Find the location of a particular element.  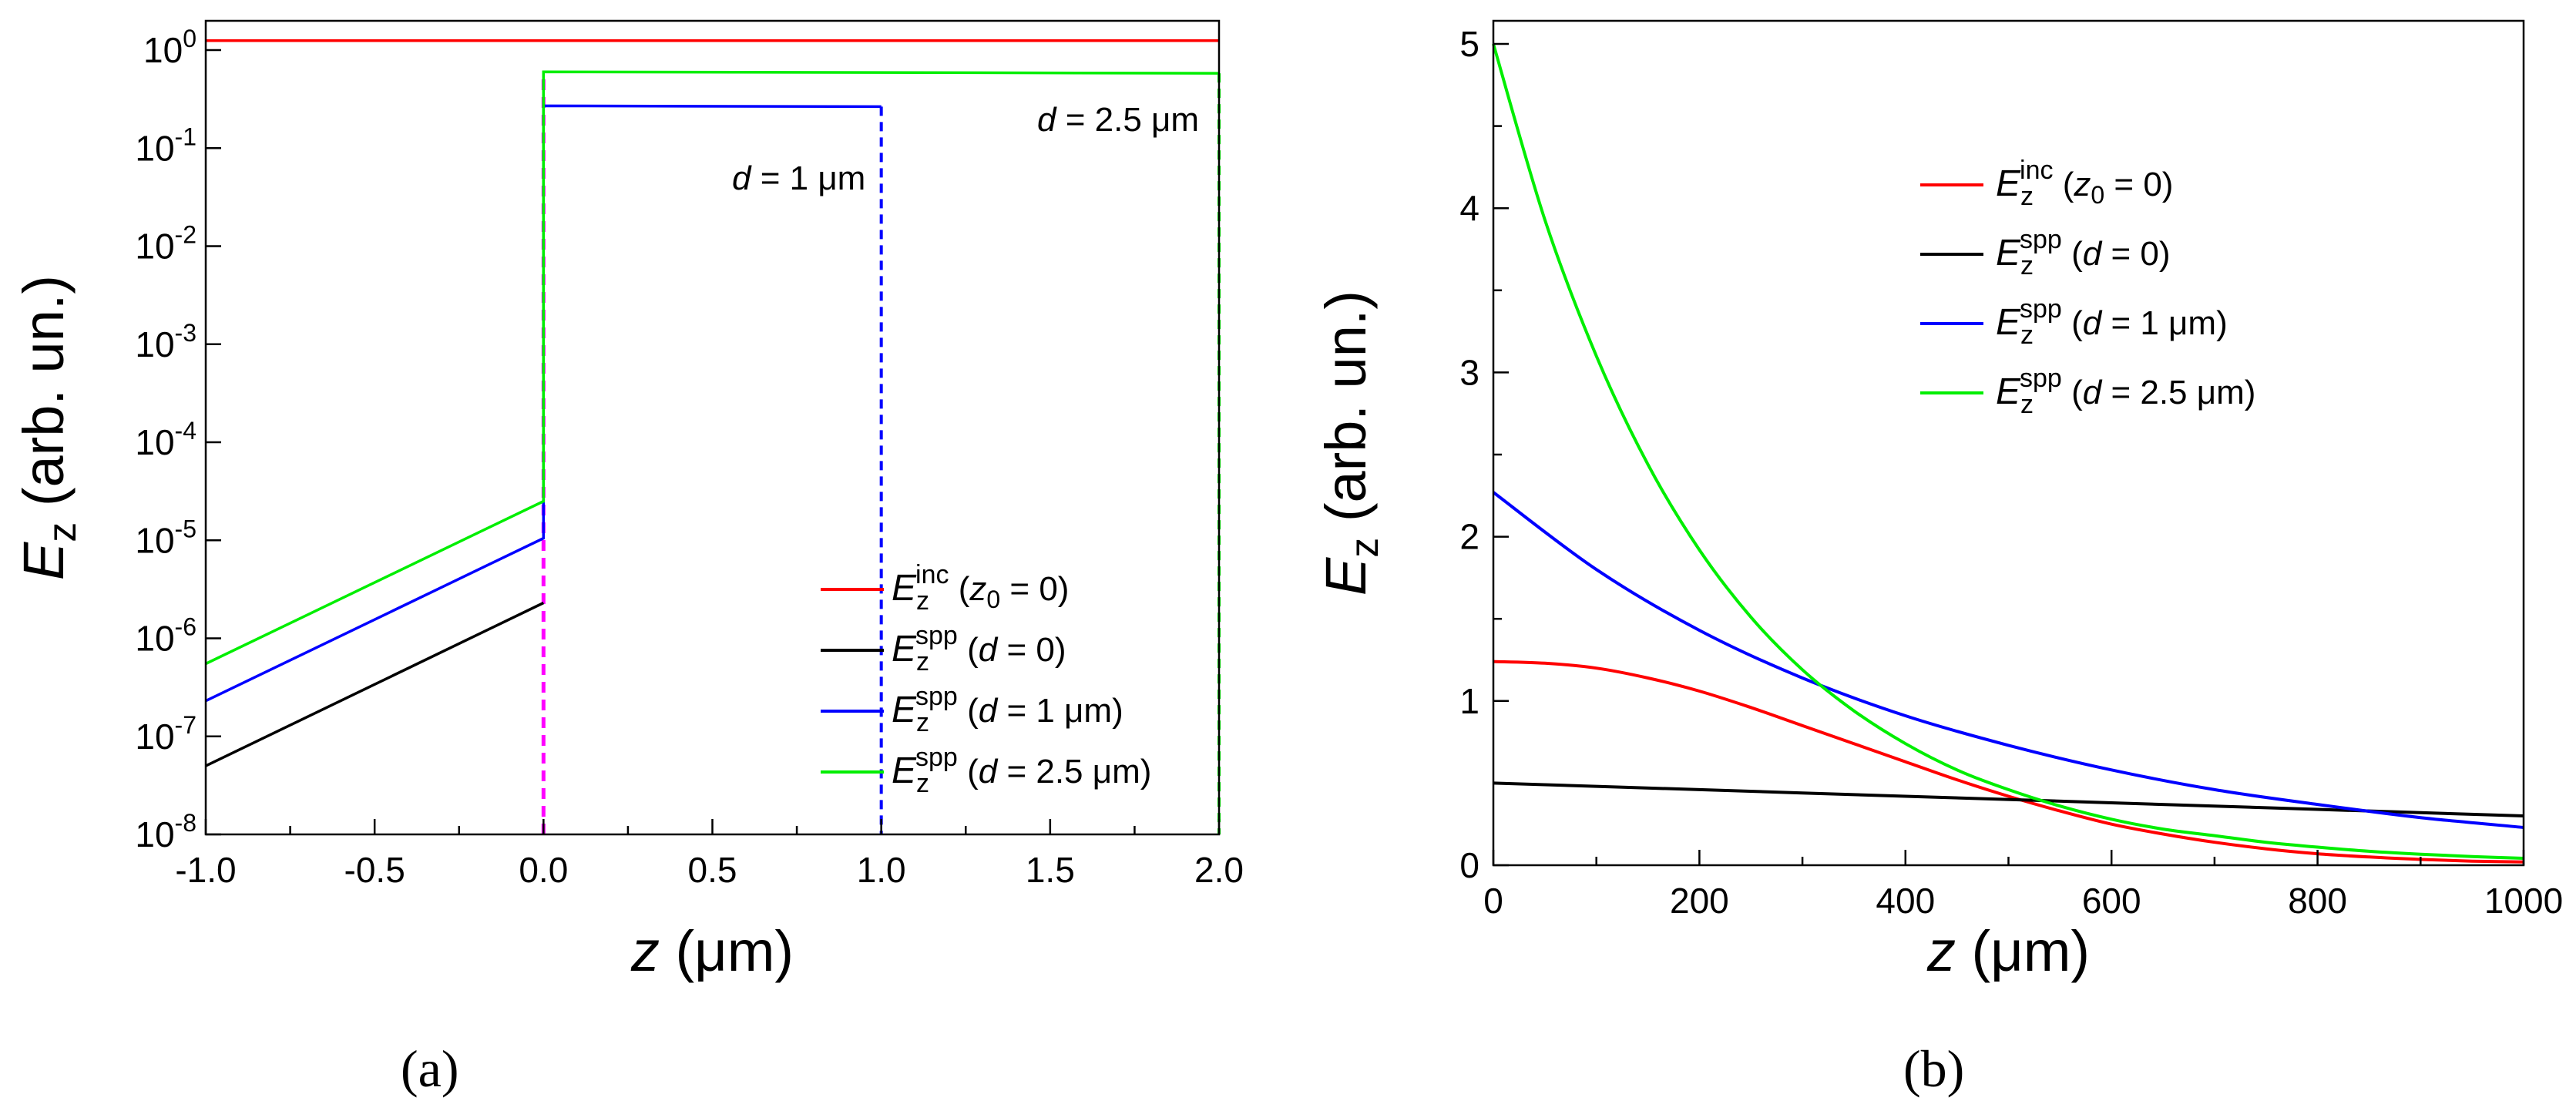

x-tick-label: 0.0 is located at coordinates (543, 870).